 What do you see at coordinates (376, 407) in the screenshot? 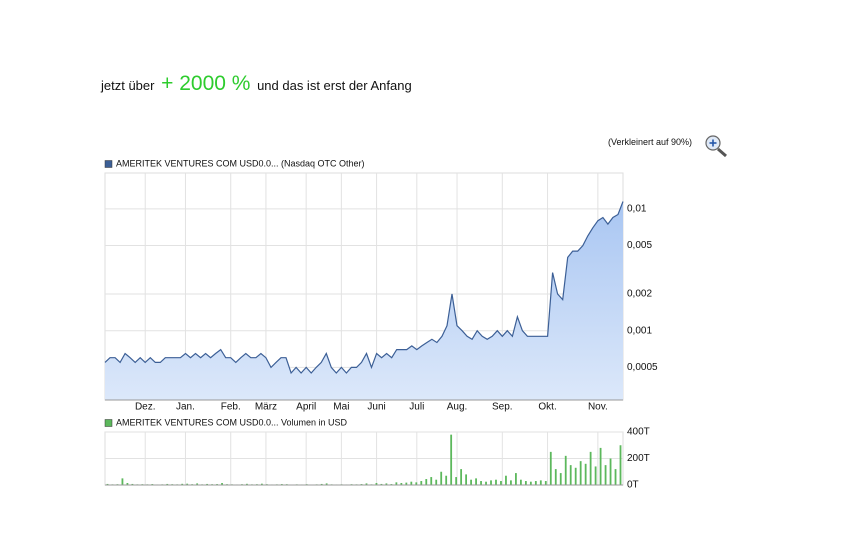
I see `x-tick-label: Juni` at bounding box center [376, 407].